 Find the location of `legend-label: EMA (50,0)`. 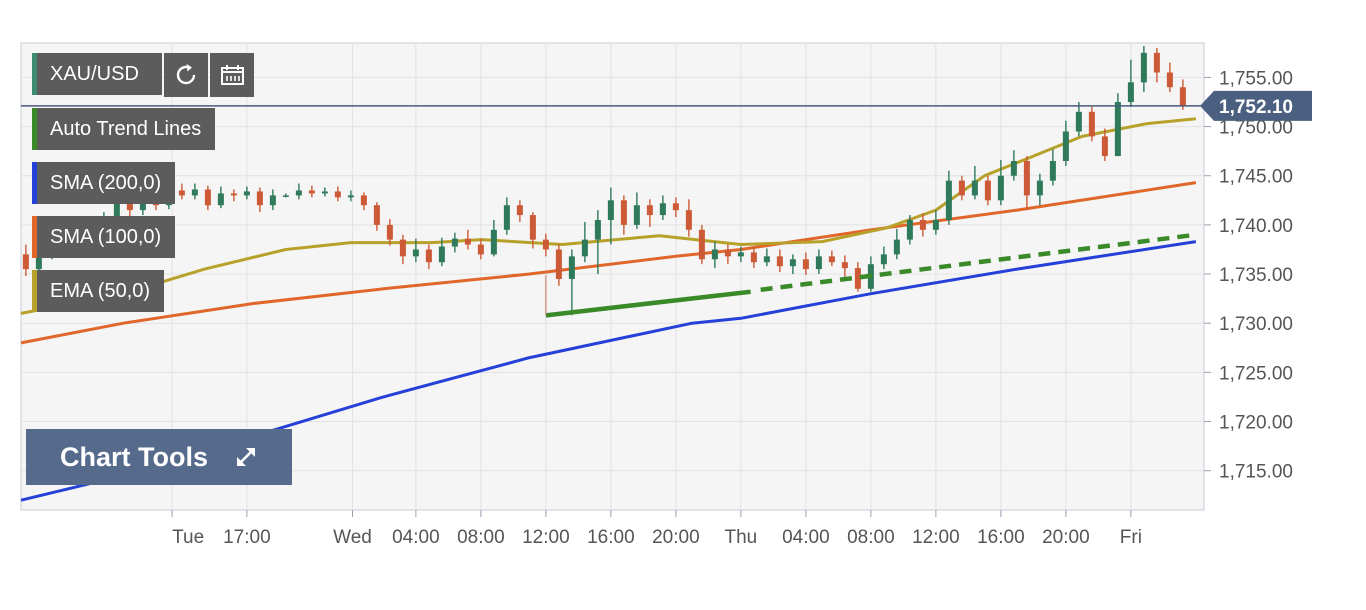

legend-label: EMA (50,0) is located at coordinates (100, 291).